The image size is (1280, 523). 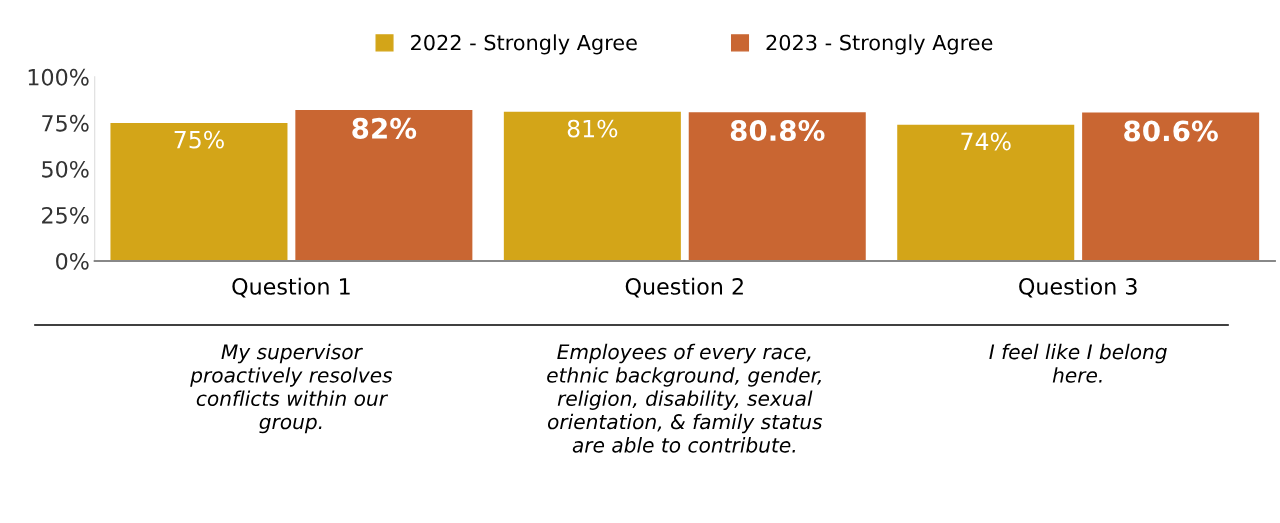 I want to click on text: I feel like I belong here., so click(x=1078, y=363).